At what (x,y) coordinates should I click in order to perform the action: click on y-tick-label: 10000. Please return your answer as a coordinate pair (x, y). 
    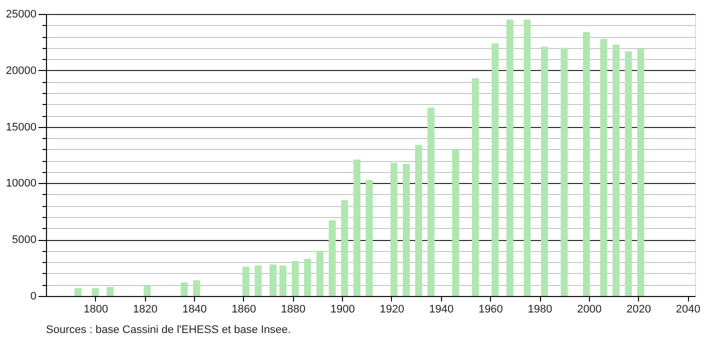
    Looking at the image, I should click on (21, 184).